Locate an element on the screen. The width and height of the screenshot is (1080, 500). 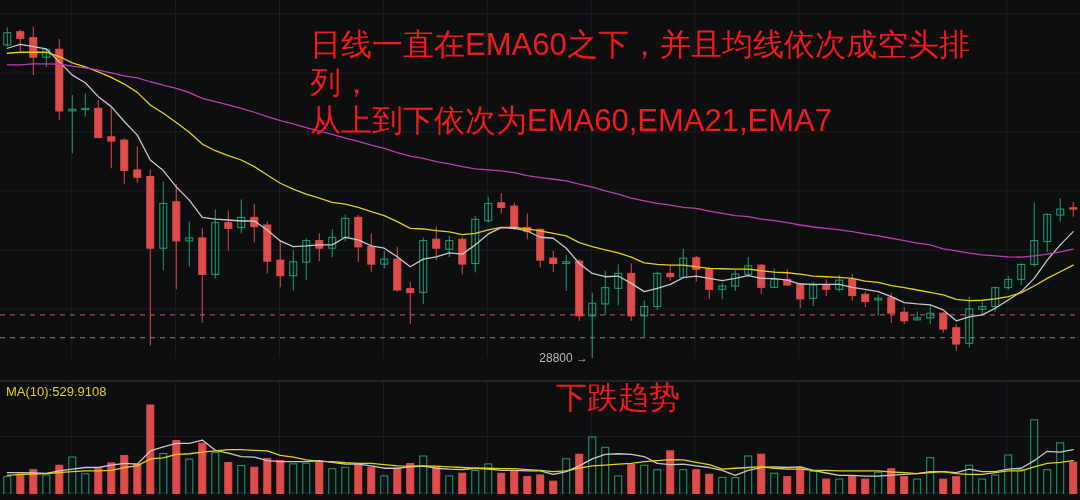
annotation: 日线一直在EMA60之下，并且均线依次成空头排列， is located at coordinates (640, 64).